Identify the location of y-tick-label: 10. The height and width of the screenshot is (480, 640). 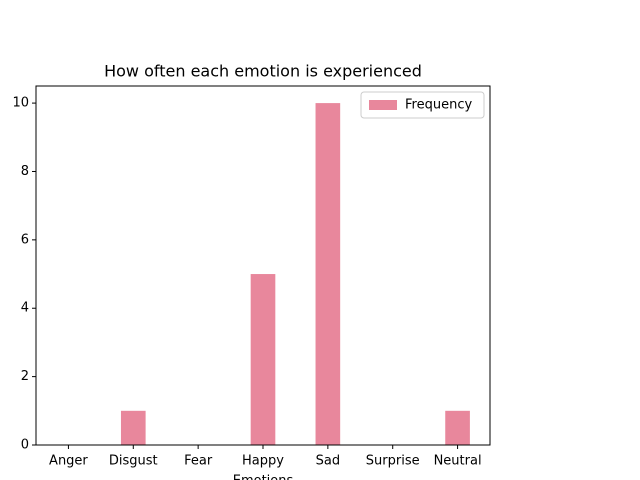
(20, 103).